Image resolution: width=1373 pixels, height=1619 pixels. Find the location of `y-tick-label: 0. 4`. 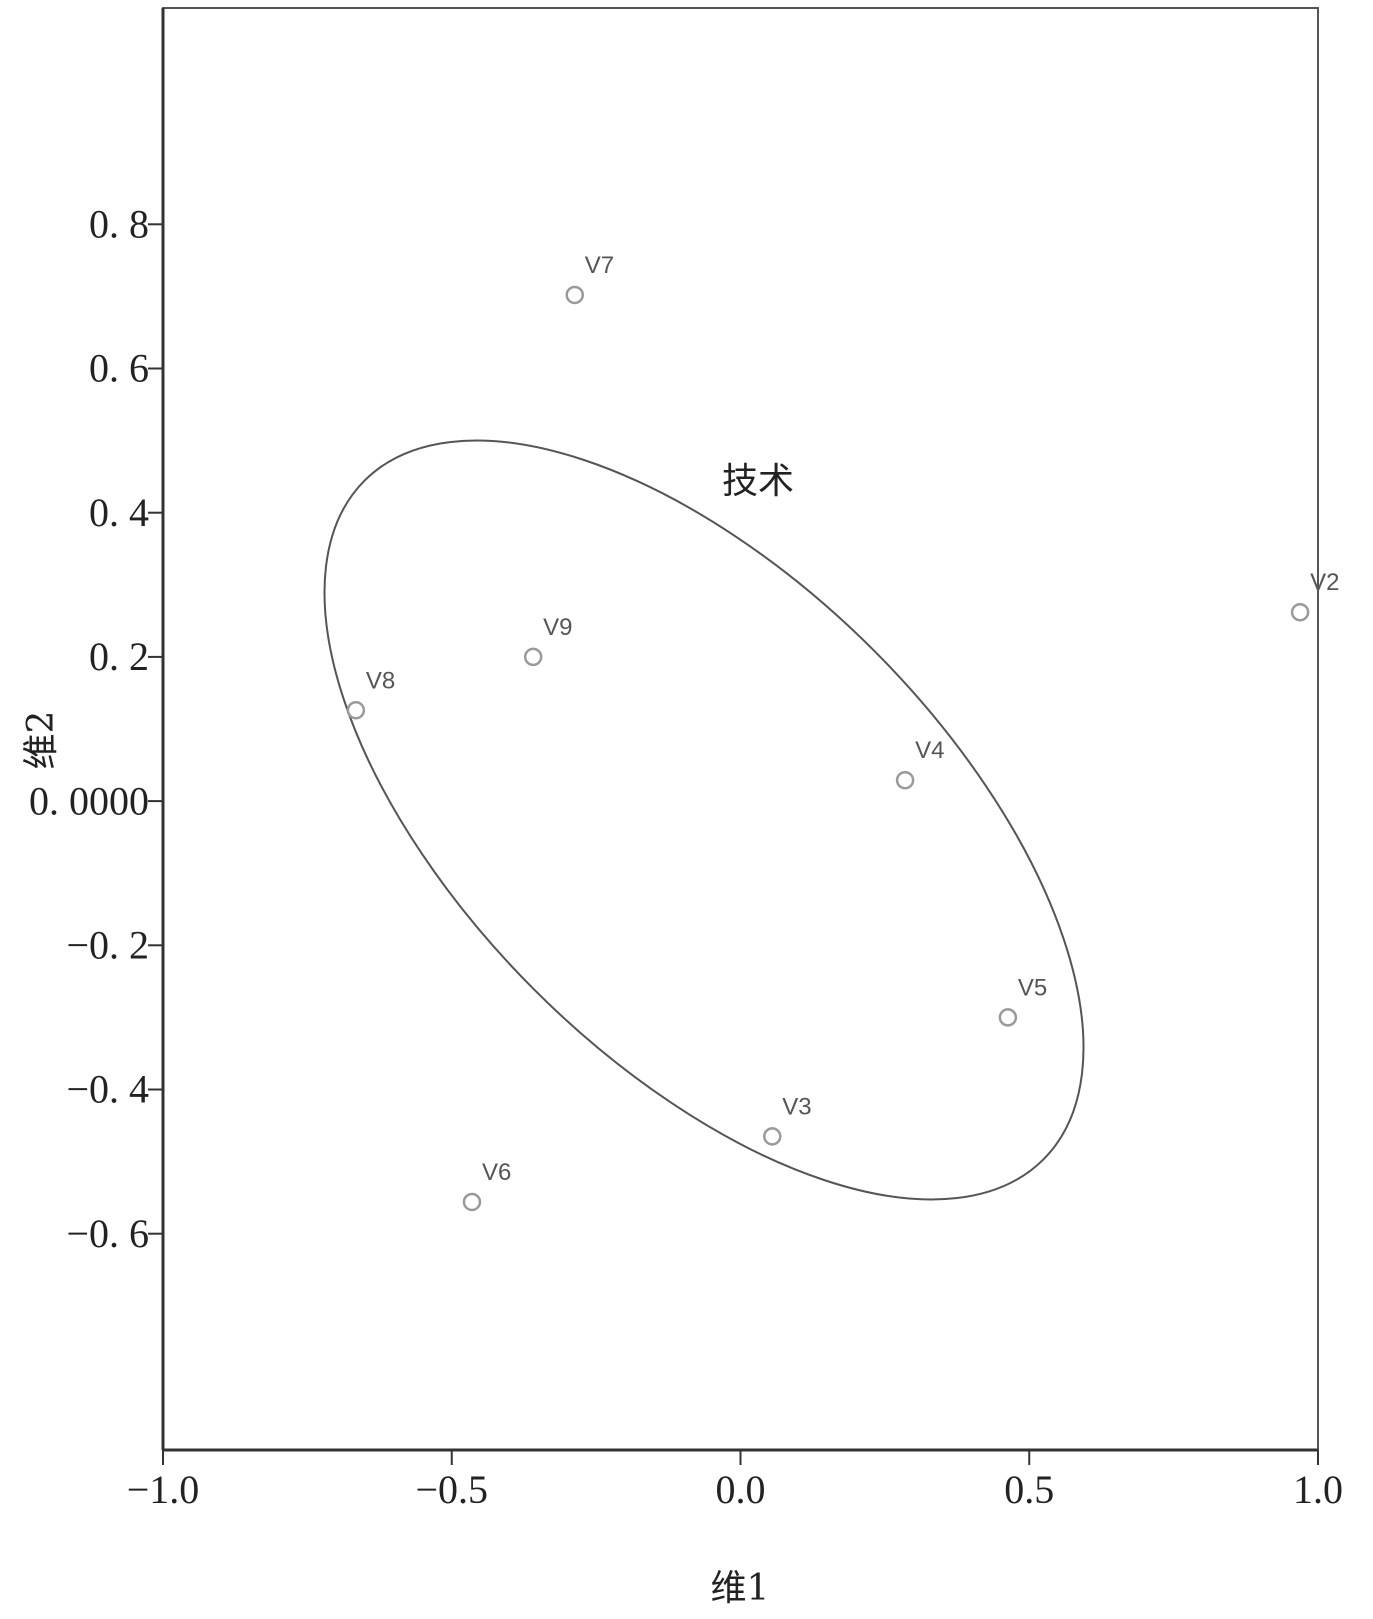

y-tick-label: 0. 4 is located at coordinates (119, 512).